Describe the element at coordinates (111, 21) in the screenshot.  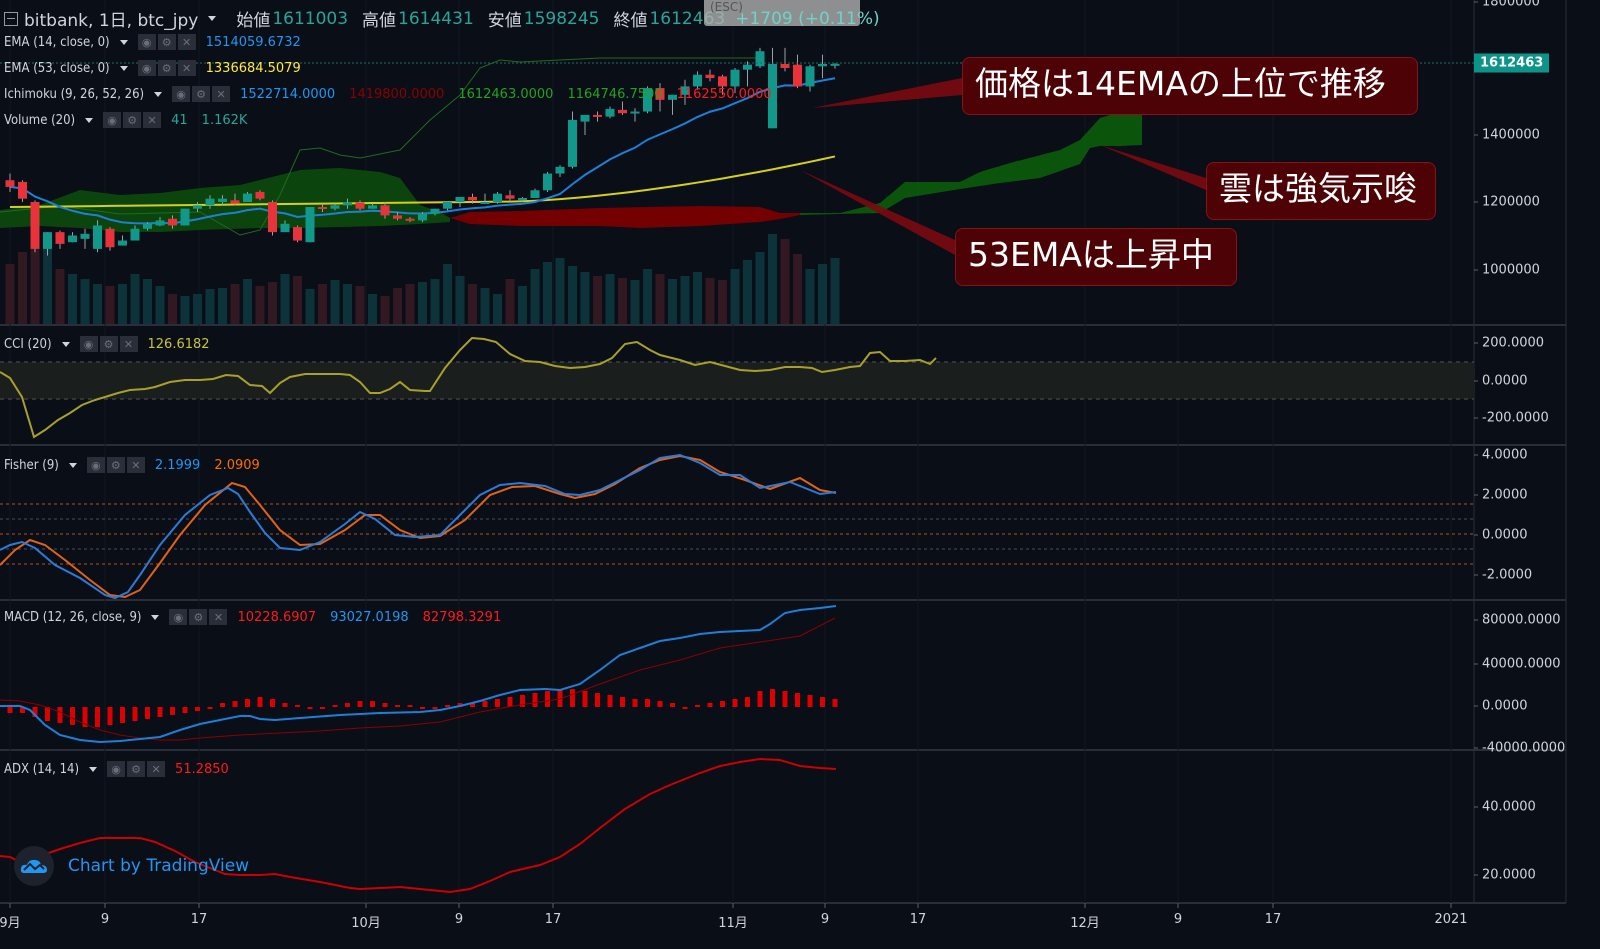
I see `symbol-title: bitbank, 1日, btc_jpy` at that location.